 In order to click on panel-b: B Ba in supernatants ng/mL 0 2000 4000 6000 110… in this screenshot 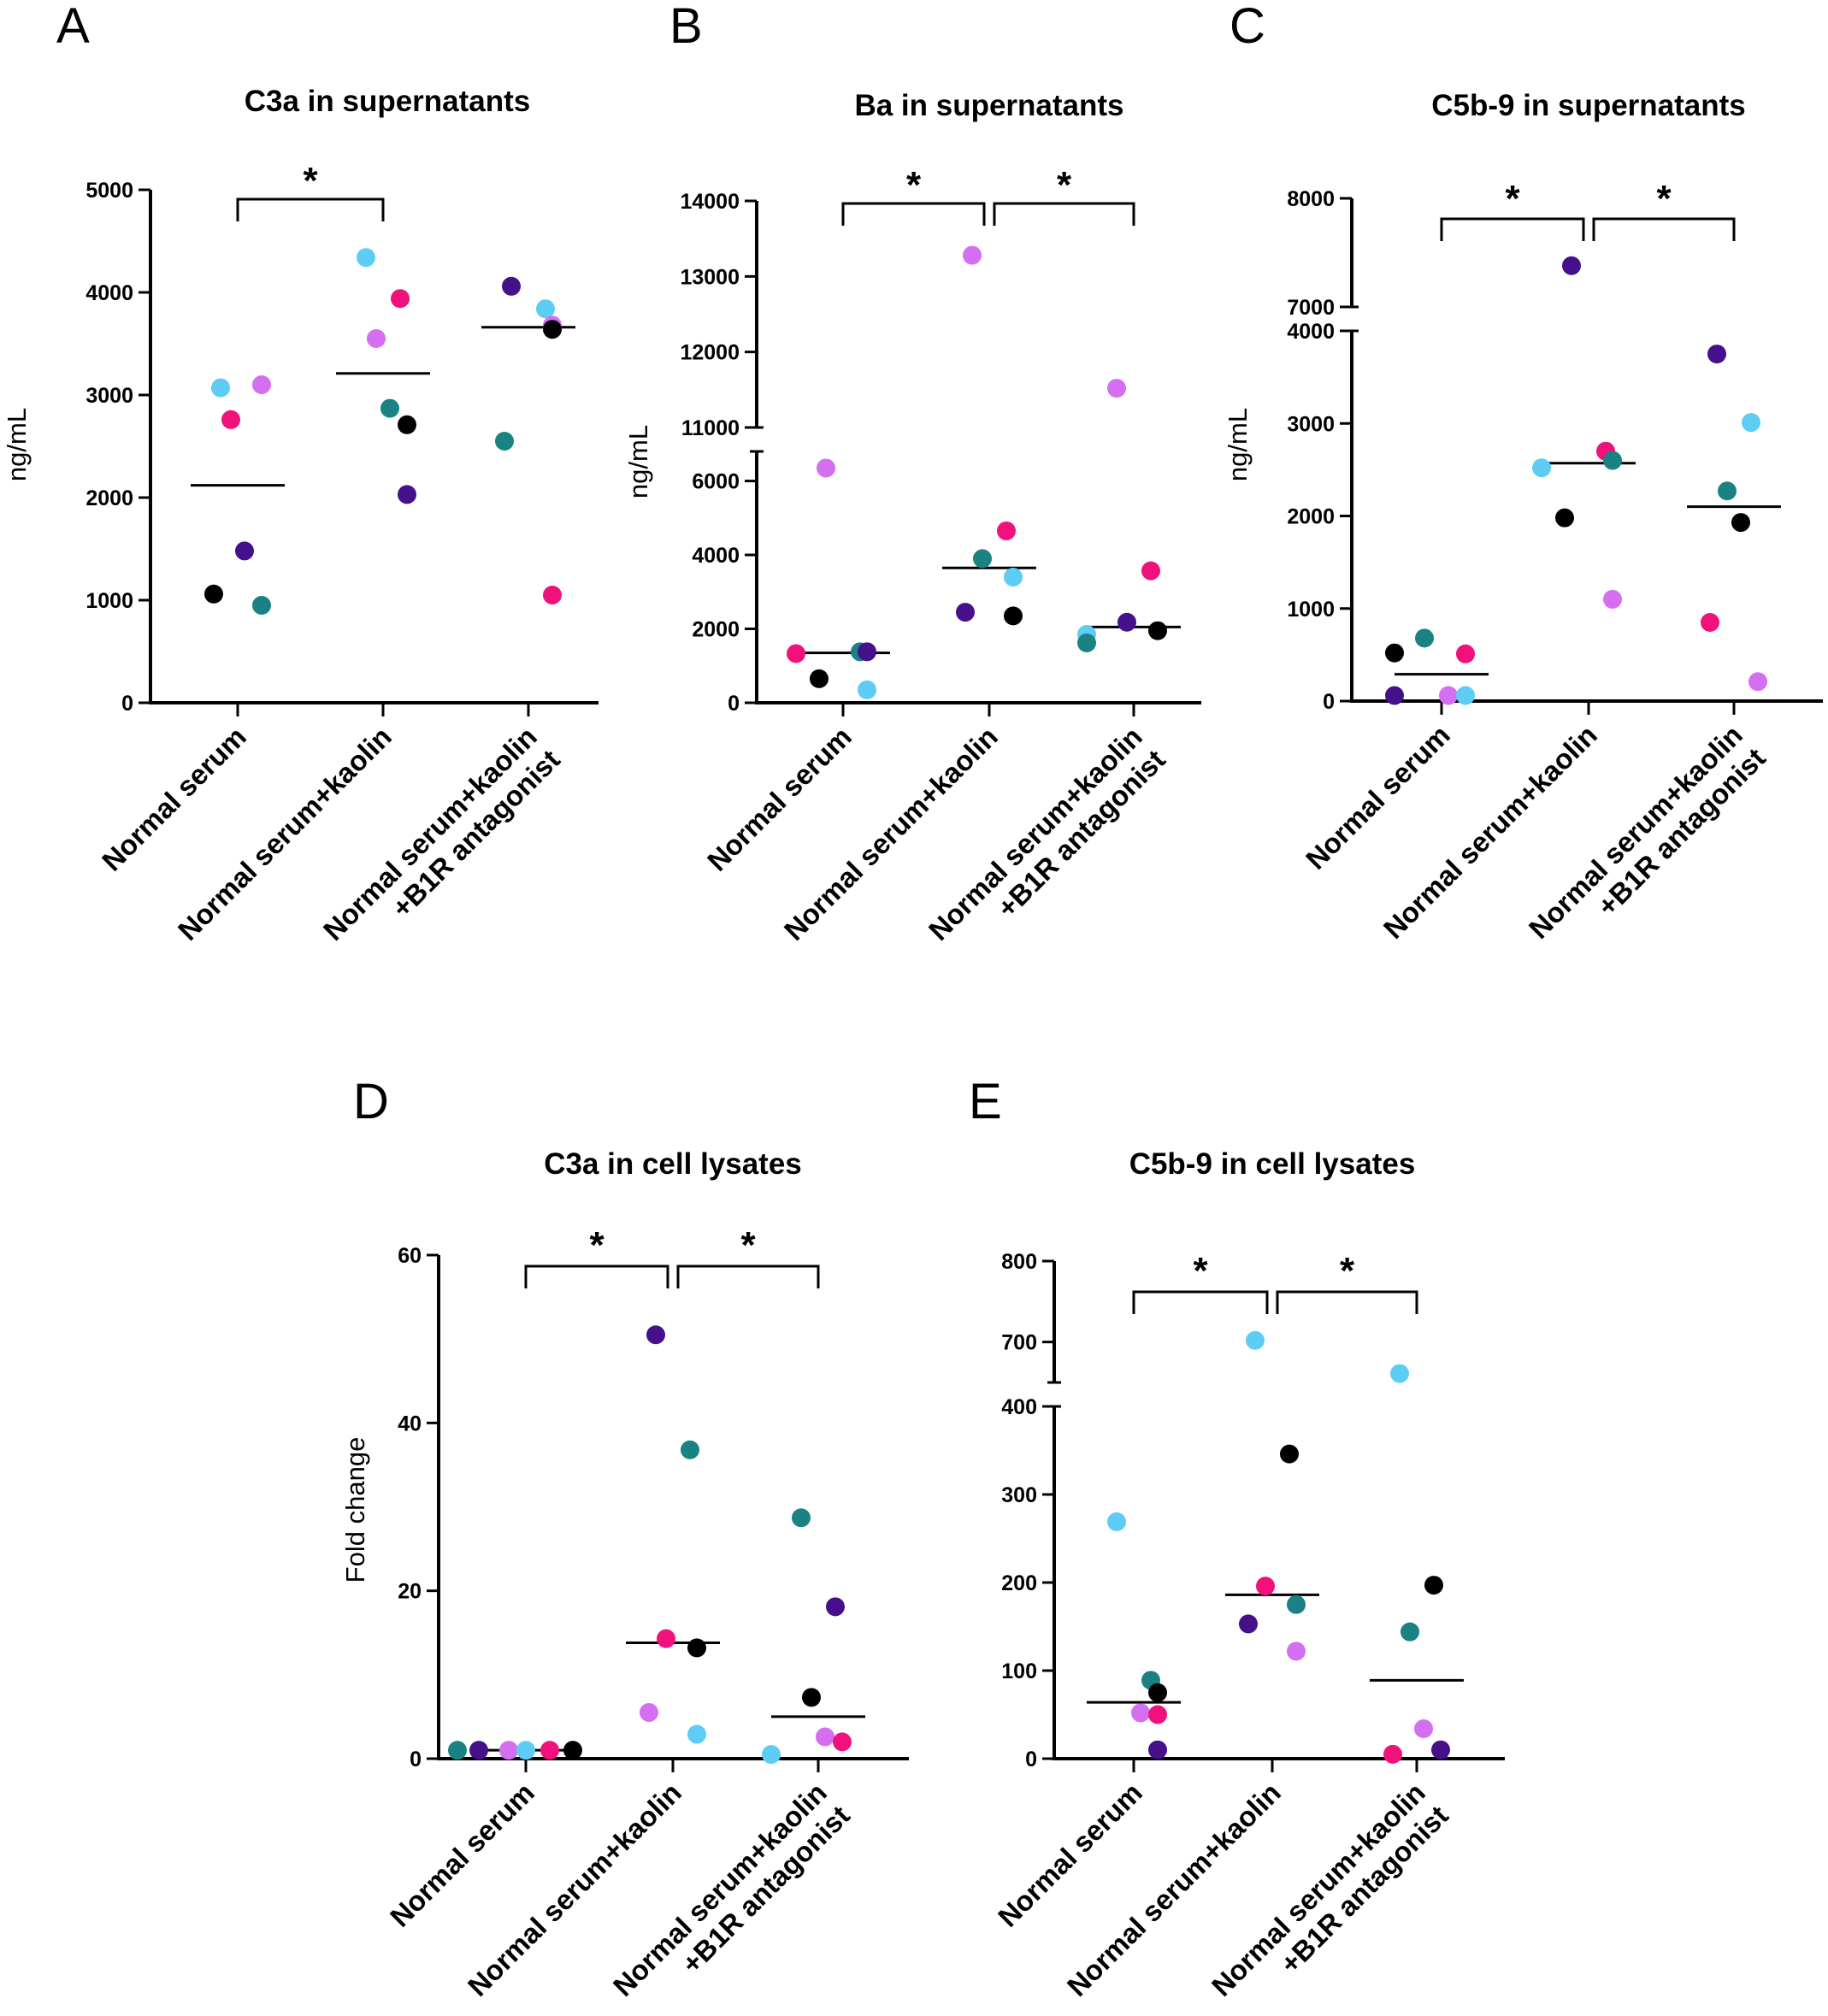, I will do `click(912, 473)`.